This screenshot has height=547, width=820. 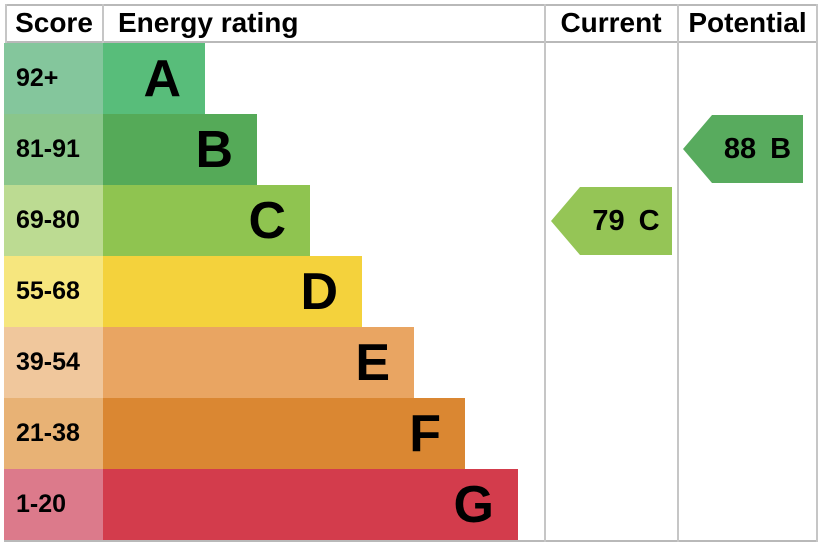 I want to click on score-range-cell: 55-68, so click(x=53, y=291).